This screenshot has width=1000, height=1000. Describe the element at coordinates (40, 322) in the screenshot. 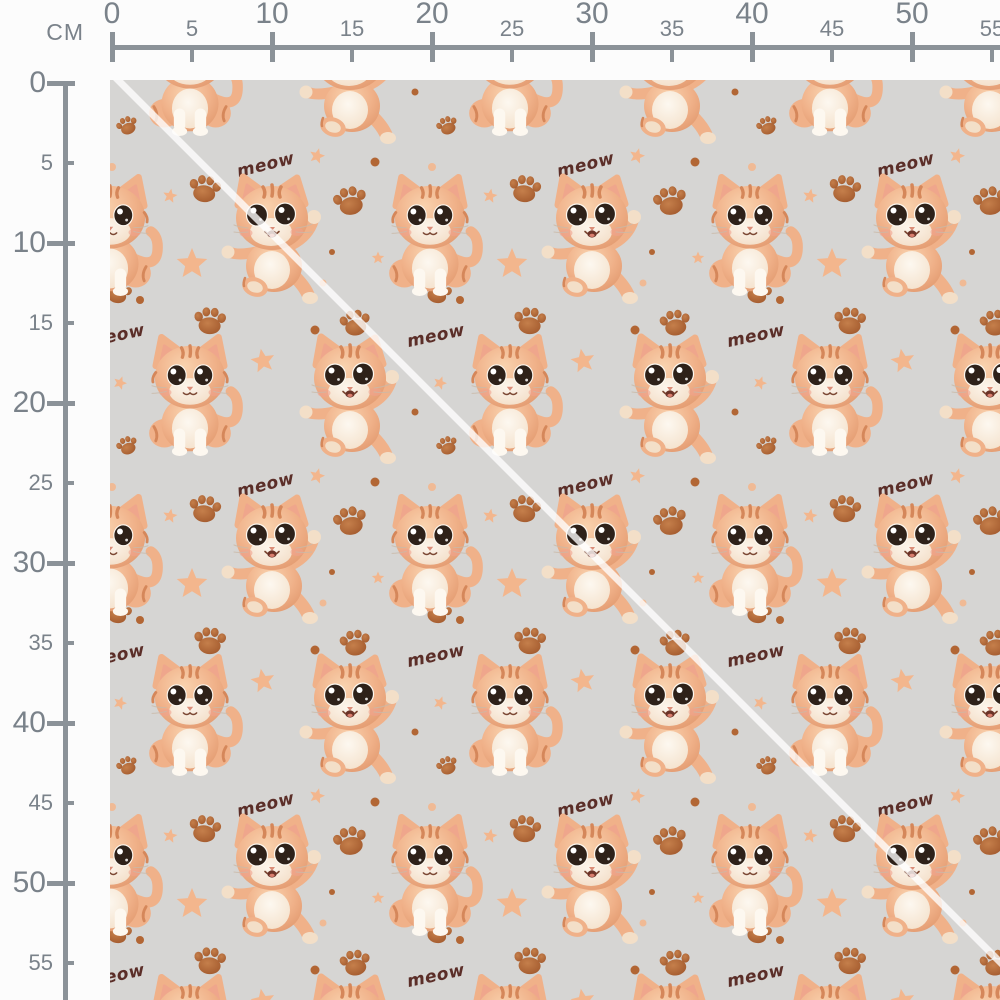

I see `v-ruler-number: 15` at that location.